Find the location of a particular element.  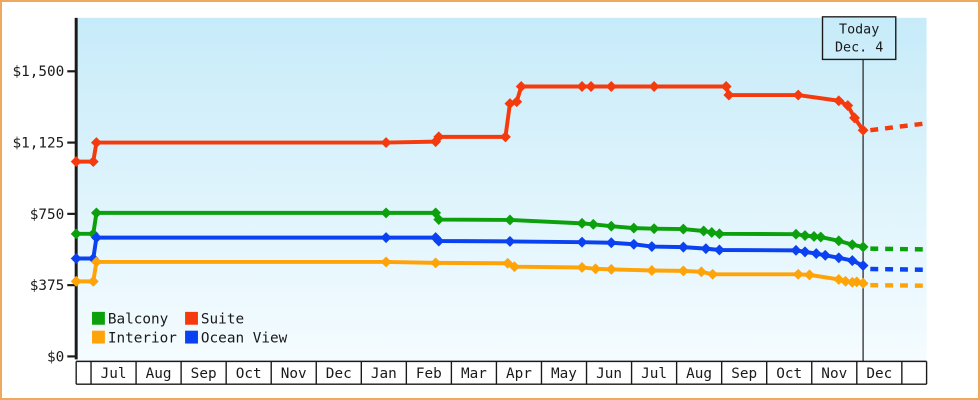

today-box is located at coordinates (859, 38).